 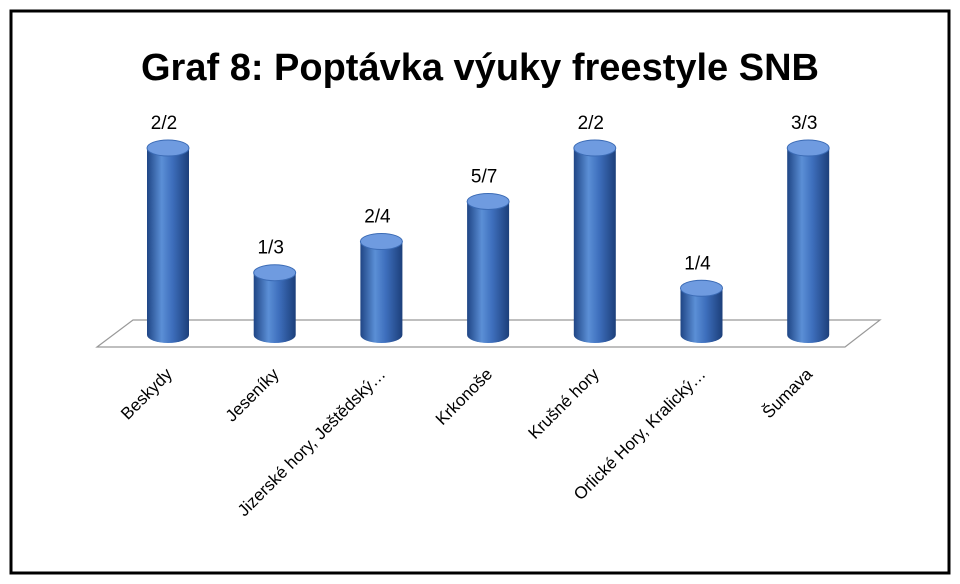 I want to click on value-label: 1/3, so click(x=270, y=248).